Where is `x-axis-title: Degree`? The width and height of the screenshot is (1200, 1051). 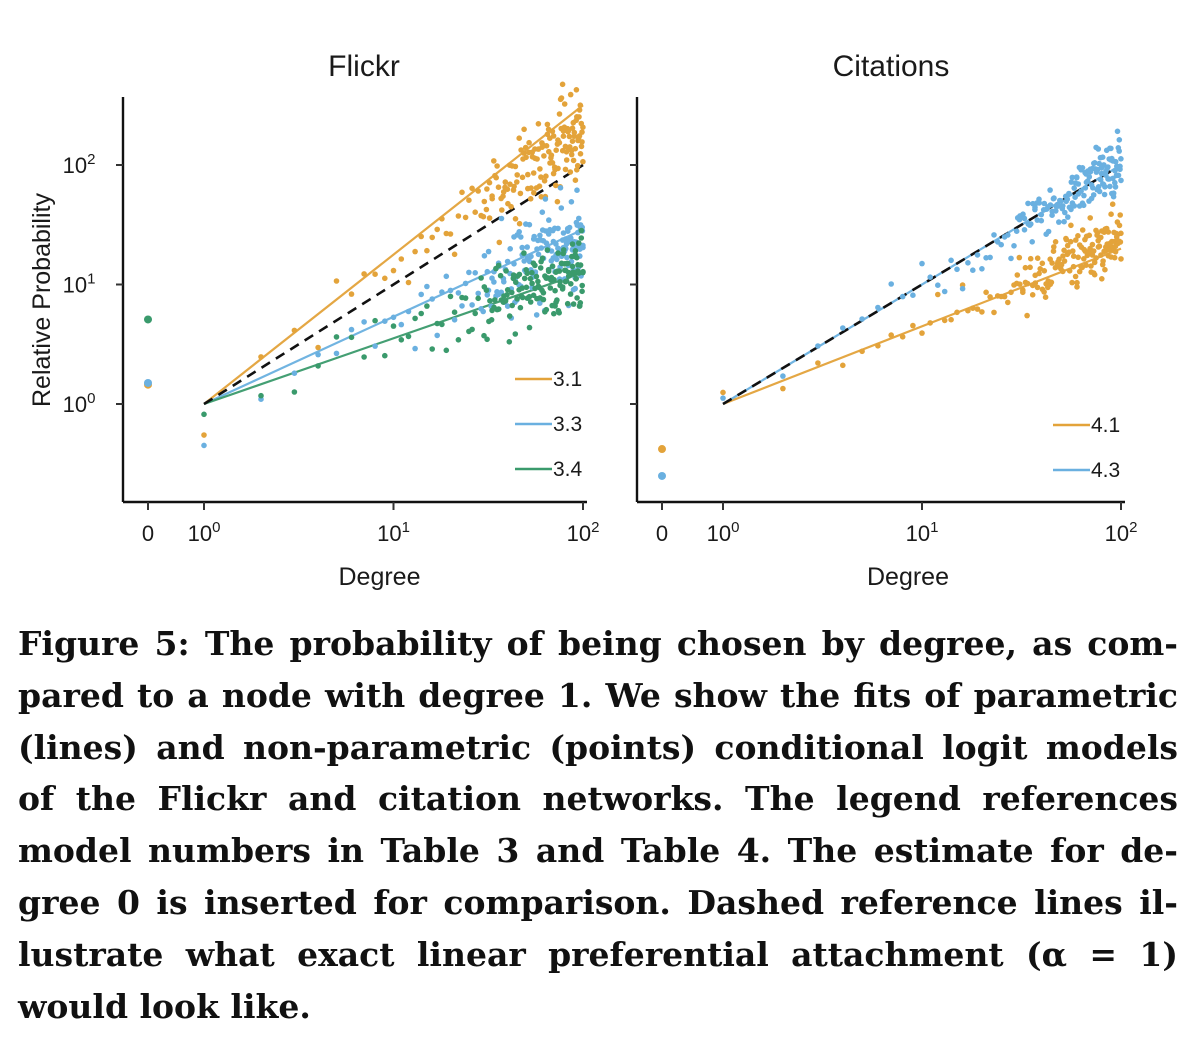 x-axis-title: Degree is located at coordinates (380, 577).